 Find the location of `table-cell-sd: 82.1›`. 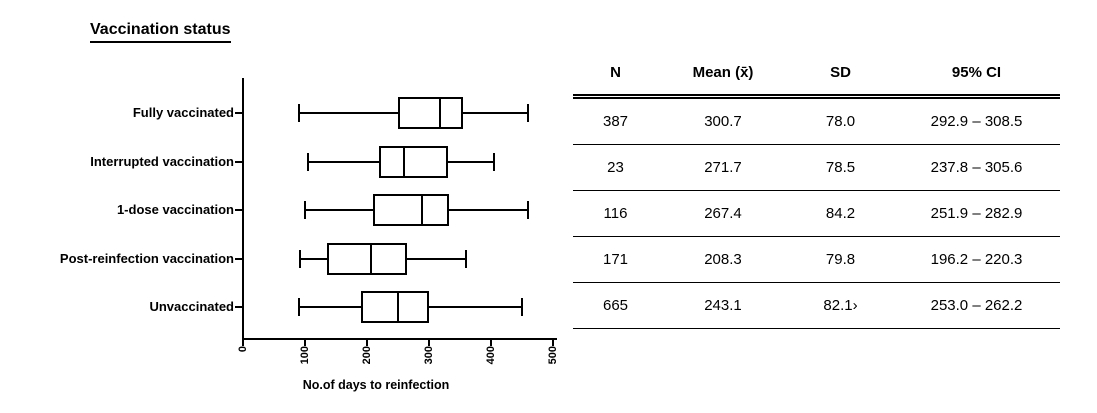

table-cell-sd: 82.1› is located at coordinates (840, 305).